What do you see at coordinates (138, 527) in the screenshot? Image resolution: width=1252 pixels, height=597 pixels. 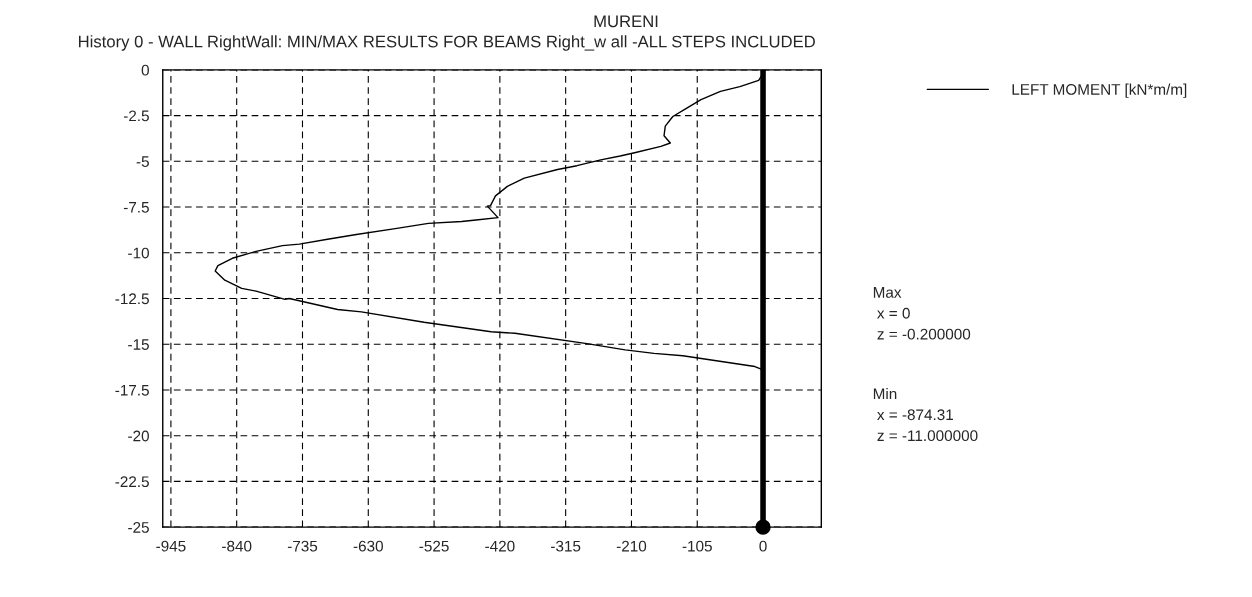 I see `y-tick-label: -25` at bounding box center [138, 527].